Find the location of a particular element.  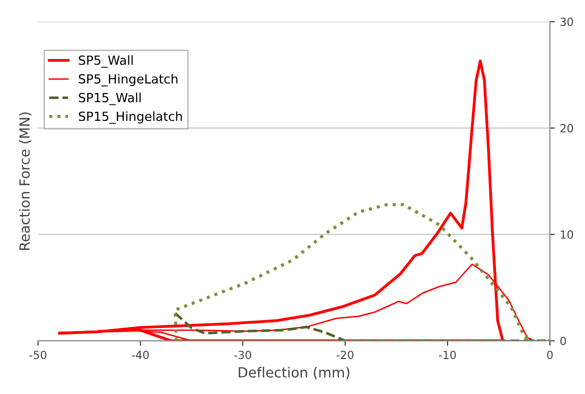

x-axis-title: Deflection (mm) is located at coordinates (294, 373).